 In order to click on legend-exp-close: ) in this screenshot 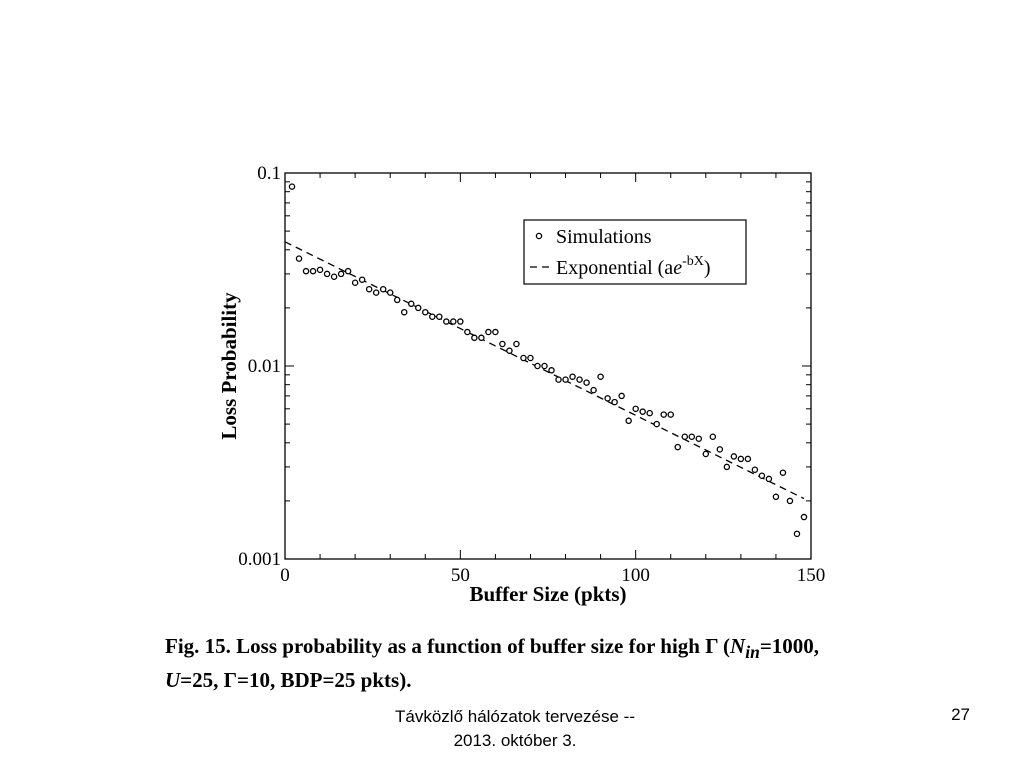, I will do `click(707, 268)`.